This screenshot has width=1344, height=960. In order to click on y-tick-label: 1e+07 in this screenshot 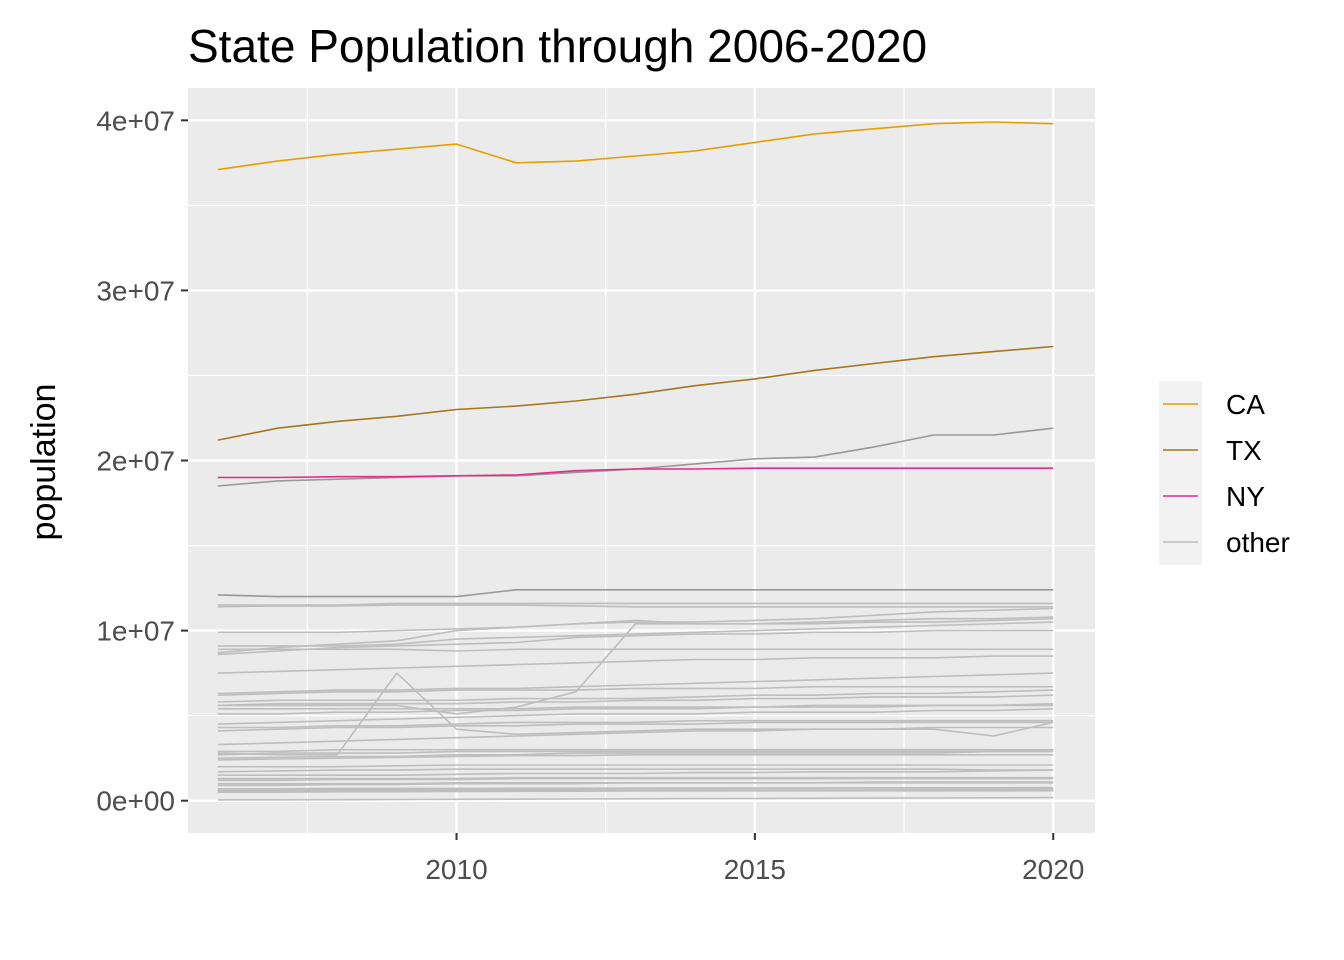, I will do `click(135, 631)`.